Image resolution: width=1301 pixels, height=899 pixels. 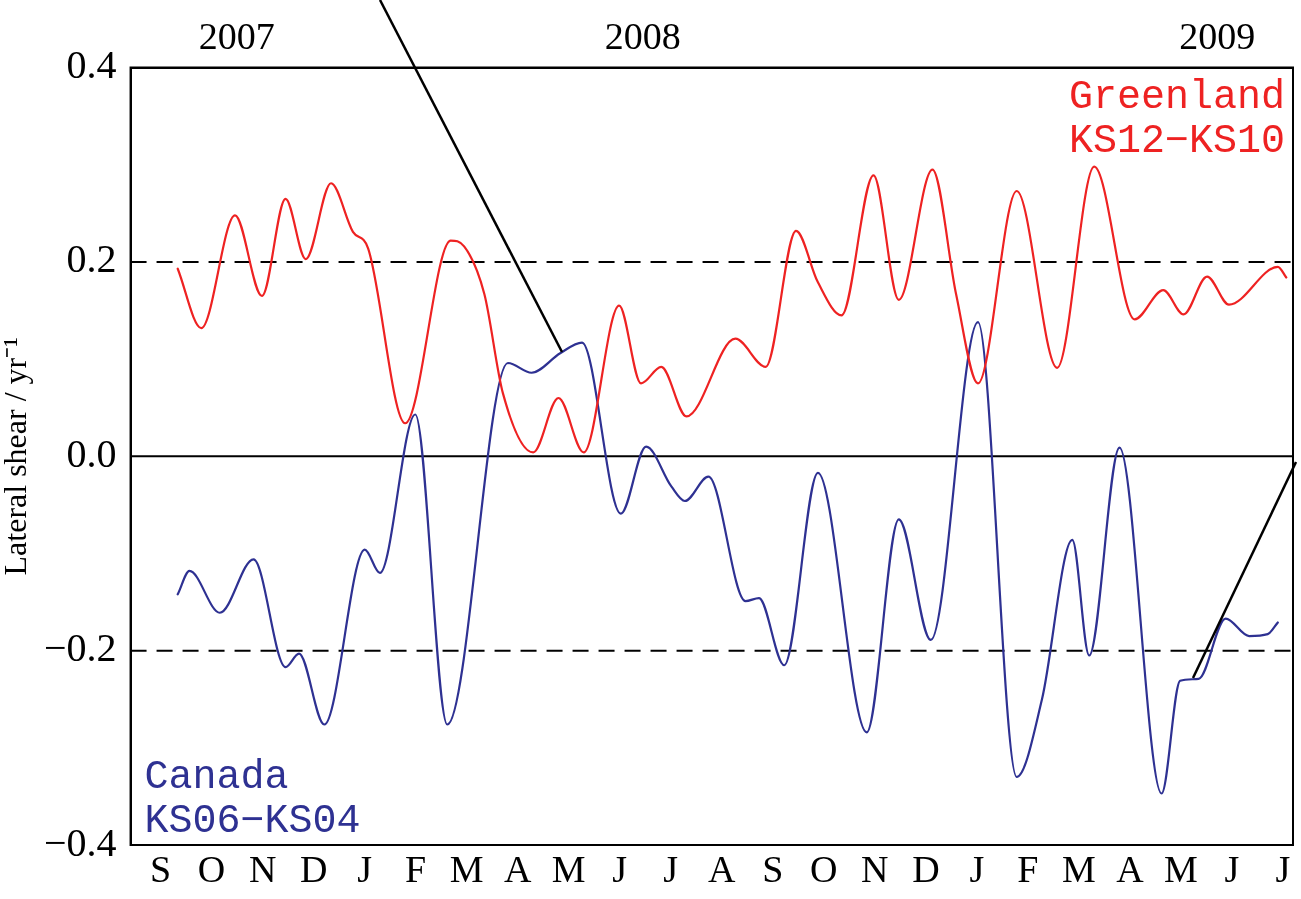 I want to click on series-label: Greenland KS12−KS10, so click(x=1176, y=120).